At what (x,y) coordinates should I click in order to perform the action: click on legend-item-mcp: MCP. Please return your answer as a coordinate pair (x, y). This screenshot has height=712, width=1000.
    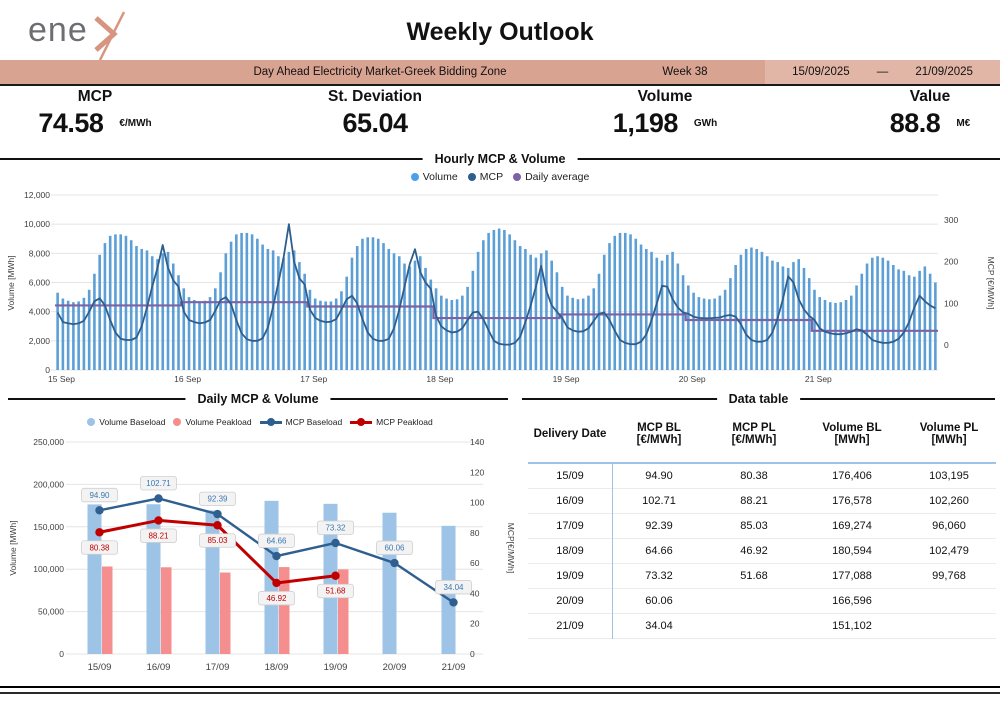
    Looking at the image, I should click on (485, 177).